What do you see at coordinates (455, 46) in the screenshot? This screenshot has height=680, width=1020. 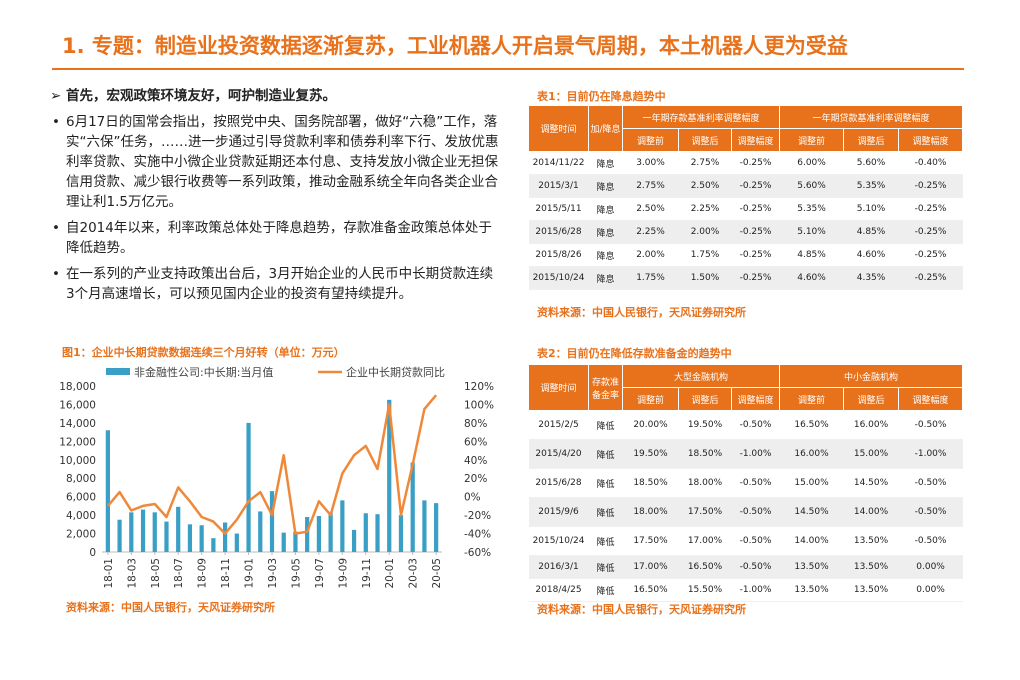 I see `page-title: 1. 专题：制造业投资数据逐渐复苏，工业机器人开启景气周期，本土机器人更为受益` at bounding box center [455, 46].